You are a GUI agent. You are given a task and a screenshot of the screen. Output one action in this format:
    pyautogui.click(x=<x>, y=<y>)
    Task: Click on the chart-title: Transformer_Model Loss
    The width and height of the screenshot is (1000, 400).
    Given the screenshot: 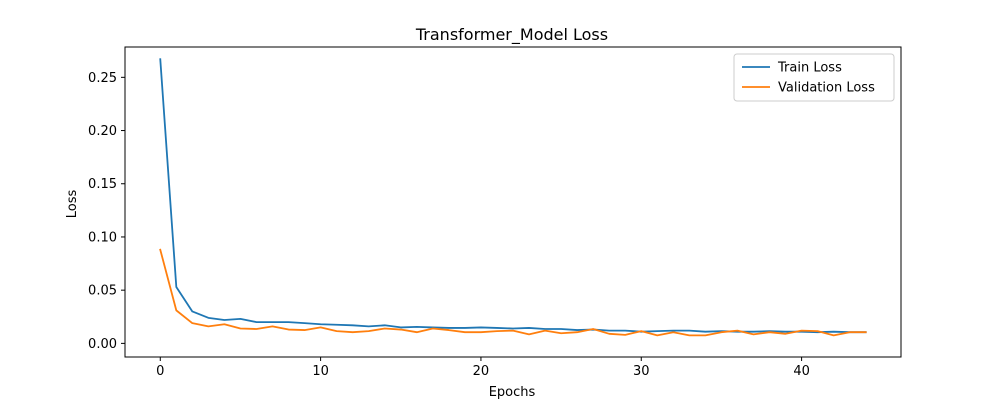 What is the action you would take?
    pyautogui.click(x=511, y=35)
    